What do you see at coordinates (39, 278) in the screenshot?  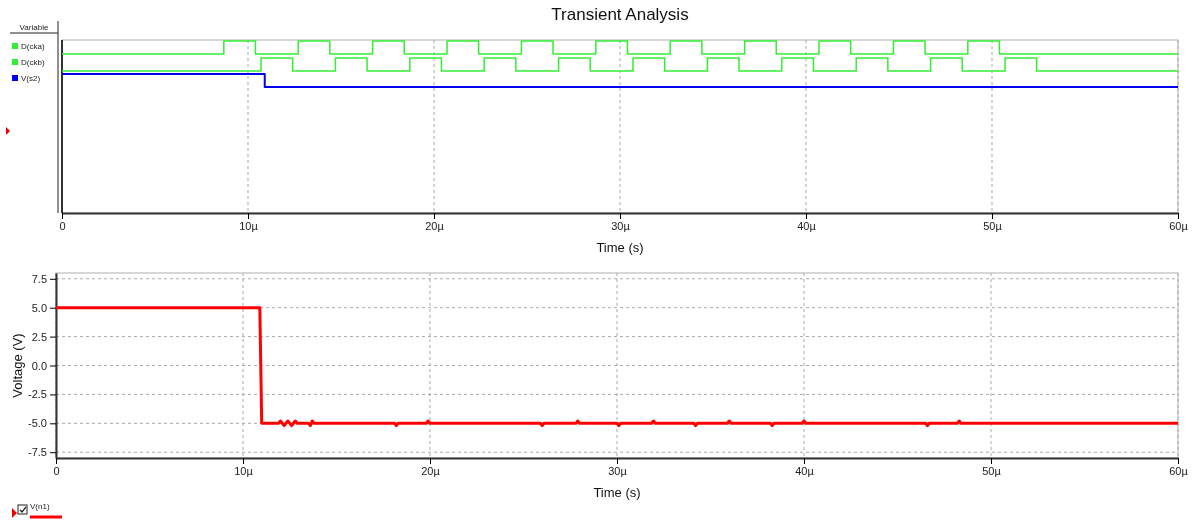 I see `y-tick-label: 7.5` at bounding box center [39, 278].